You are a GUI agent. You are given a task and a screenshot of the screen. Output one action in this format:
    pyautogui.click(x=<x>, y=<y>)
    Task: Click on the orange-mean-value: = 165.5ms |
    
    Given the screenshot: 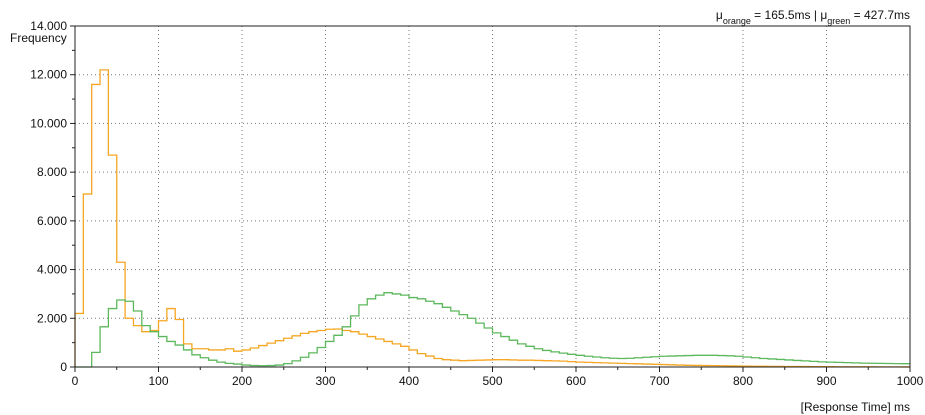 What is the action you would take?
    pyautogui.click(x=786, y=15)
    